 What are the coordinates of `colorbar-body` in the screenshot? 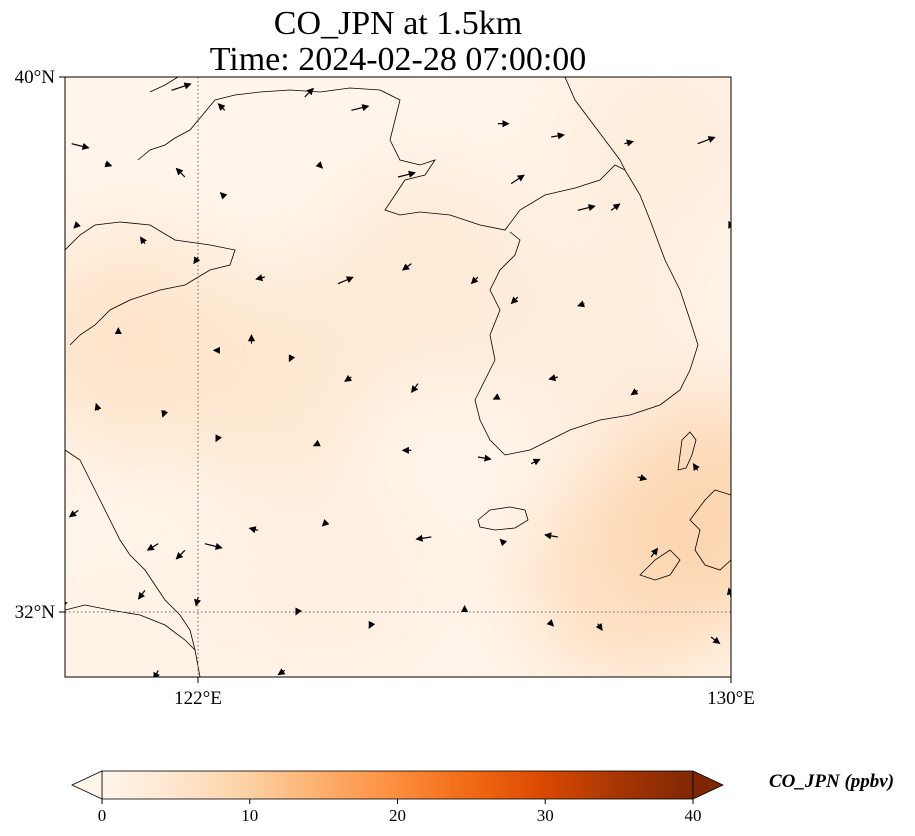 It's located at (397, 785).